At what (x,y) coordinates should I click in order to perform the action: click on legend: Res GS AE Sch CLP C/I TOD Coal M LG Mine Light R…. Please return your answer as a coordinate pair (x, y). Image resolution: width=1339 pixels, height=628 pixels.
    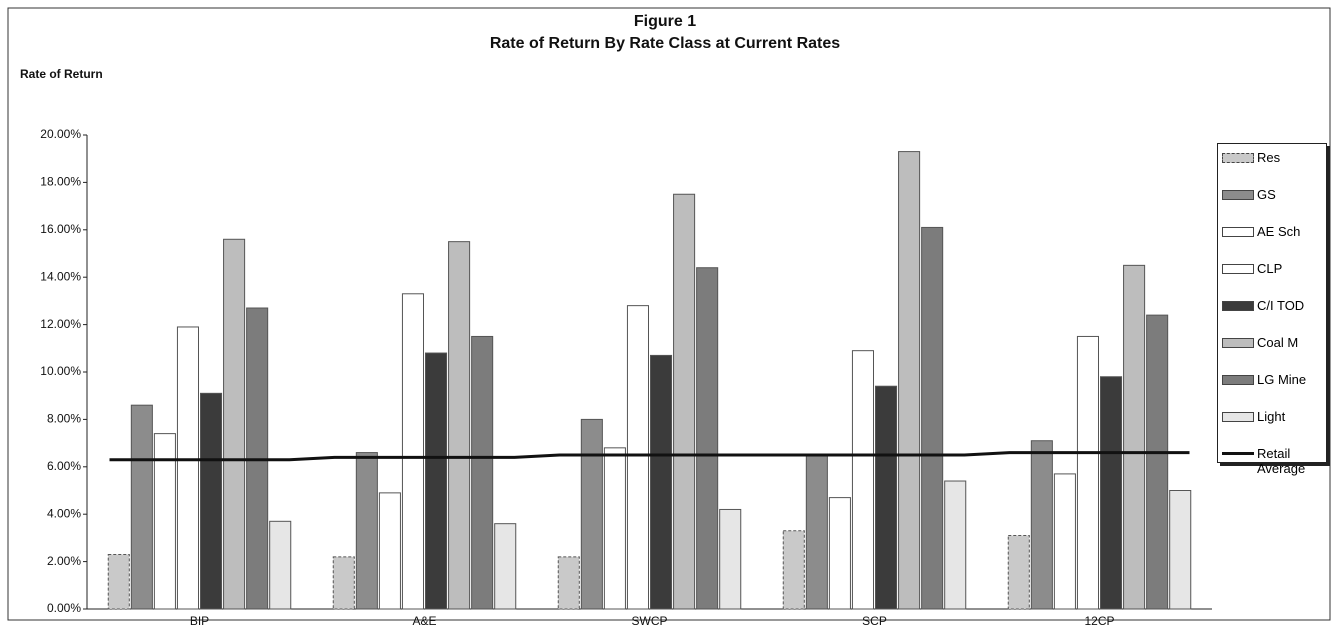
    Looking at the image, I should click on (1272, 309).